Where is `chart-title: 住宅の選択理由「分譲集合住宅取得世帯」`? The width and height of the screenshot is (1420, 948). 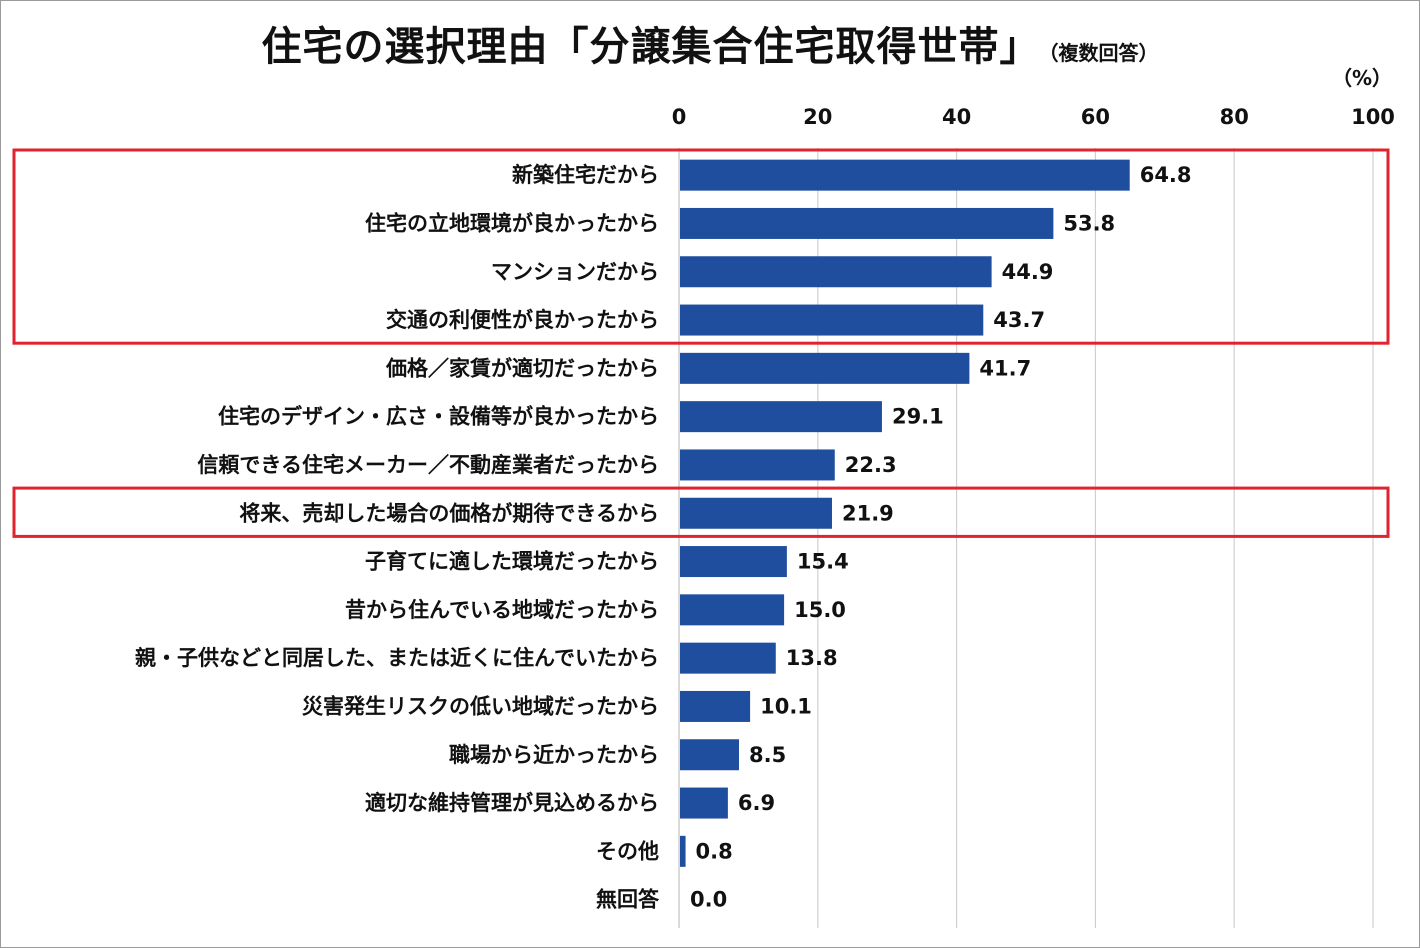
chart-title: 住宅の選択理由「分譲集合住宅取得世帯」 is located at coordinates (651, 47).